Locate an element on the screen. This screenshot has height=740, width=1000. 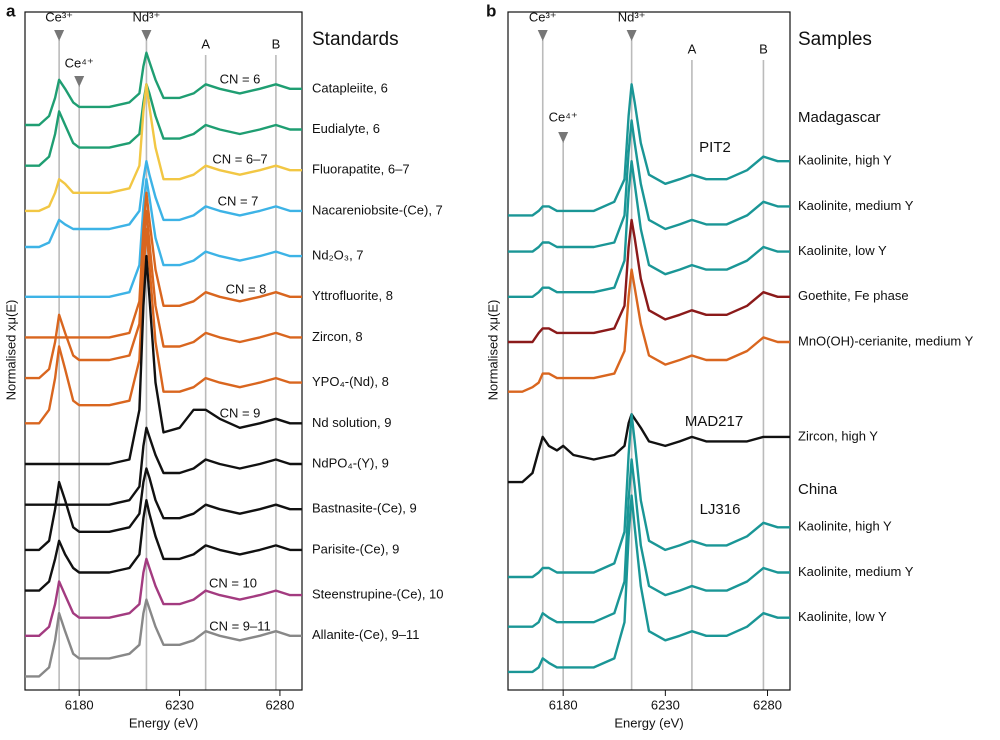
series-label: Nacareniobsite-(Ce), 7 is located at coordinates (377, 209).